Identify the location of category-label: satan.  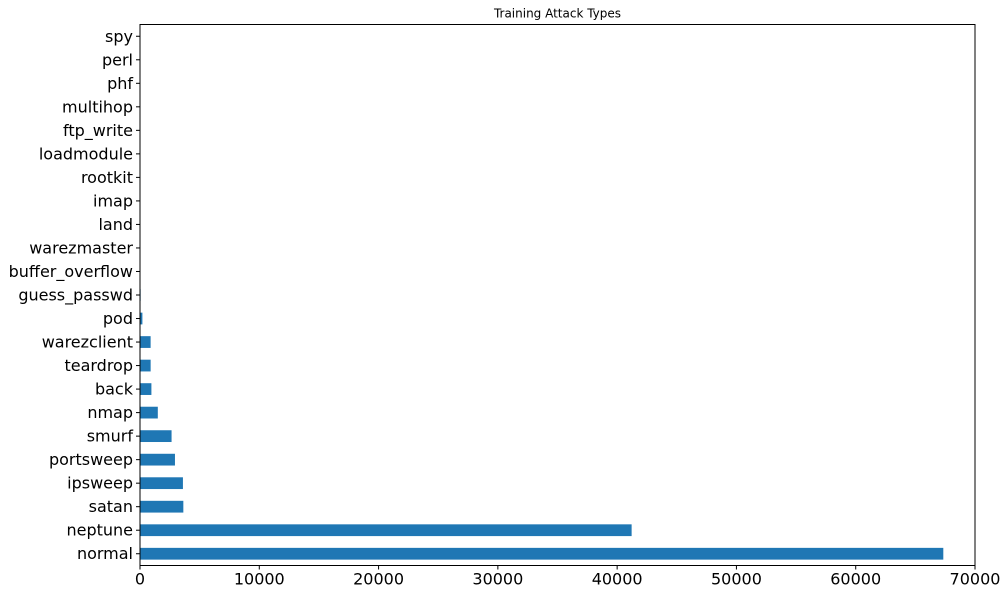
(111, 506).